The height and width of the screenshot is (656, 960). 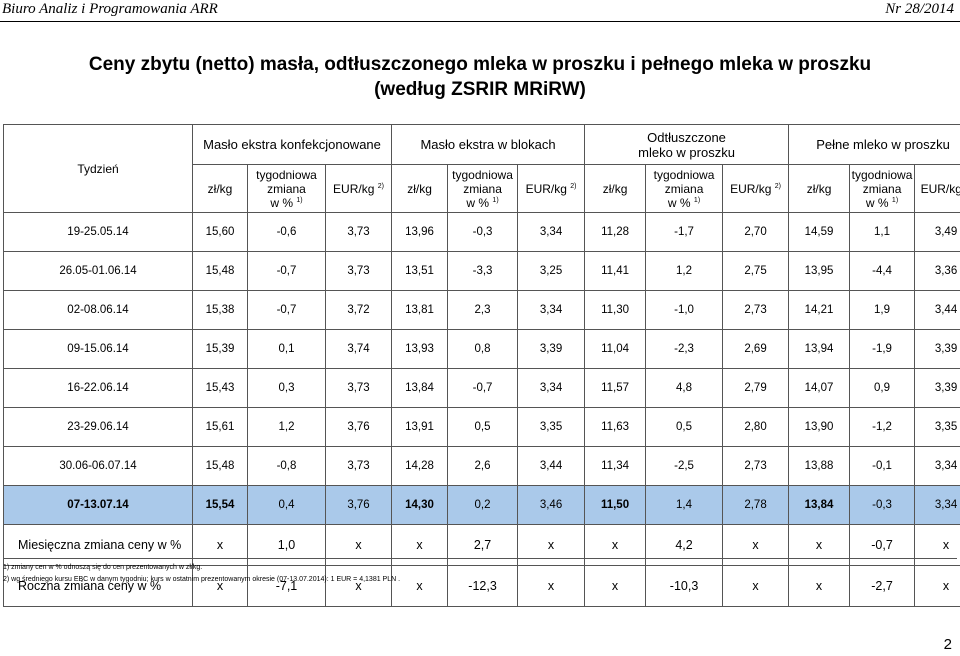 I want to click on value-cell: 15,60, so click(x=220, y=232).